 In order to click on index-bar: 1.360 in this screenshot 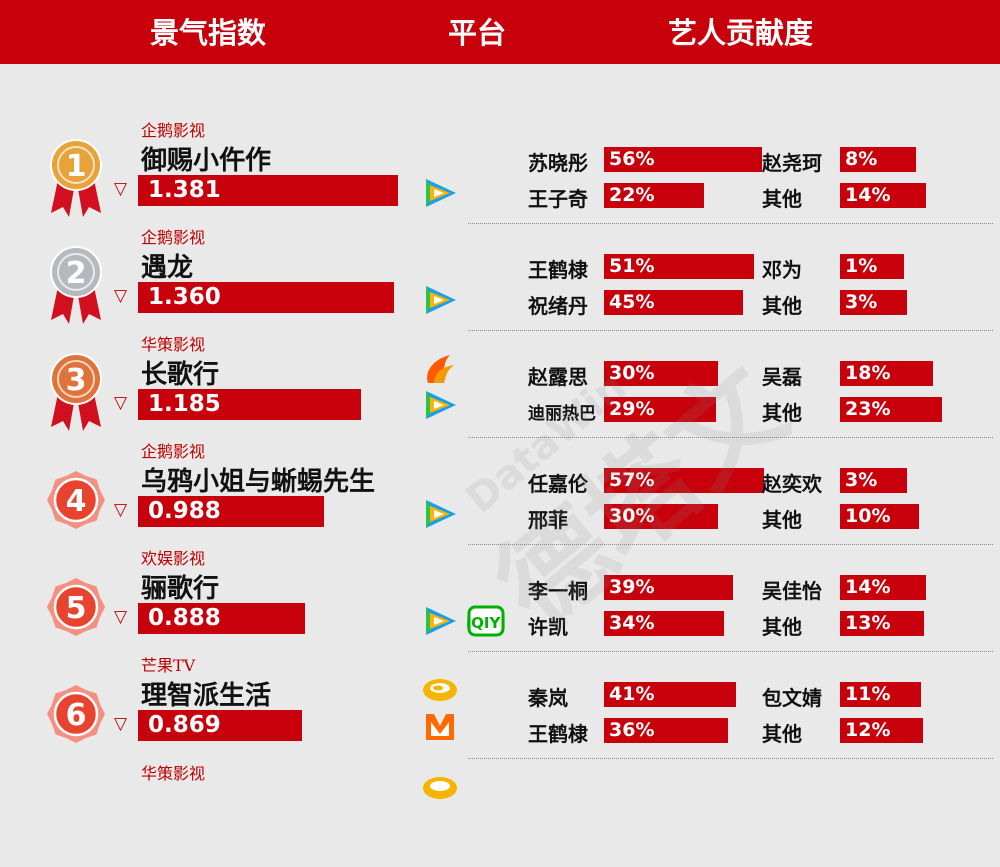, I will do `click(266, 297)`.